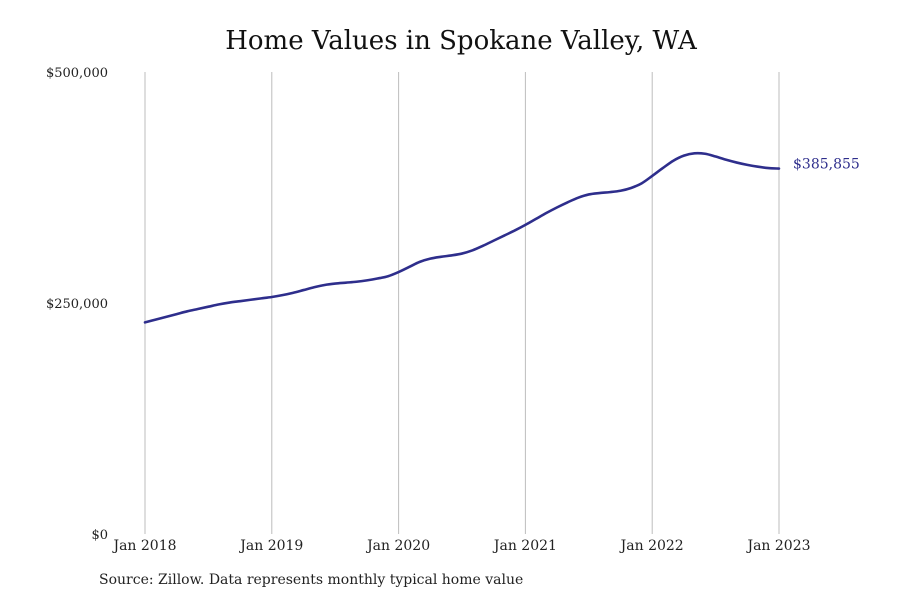 This screenshot has height=600, width=900. Describe the element at coordinates (99, 535) in the screenshot. I see `y-tick-label: $0` at that location.